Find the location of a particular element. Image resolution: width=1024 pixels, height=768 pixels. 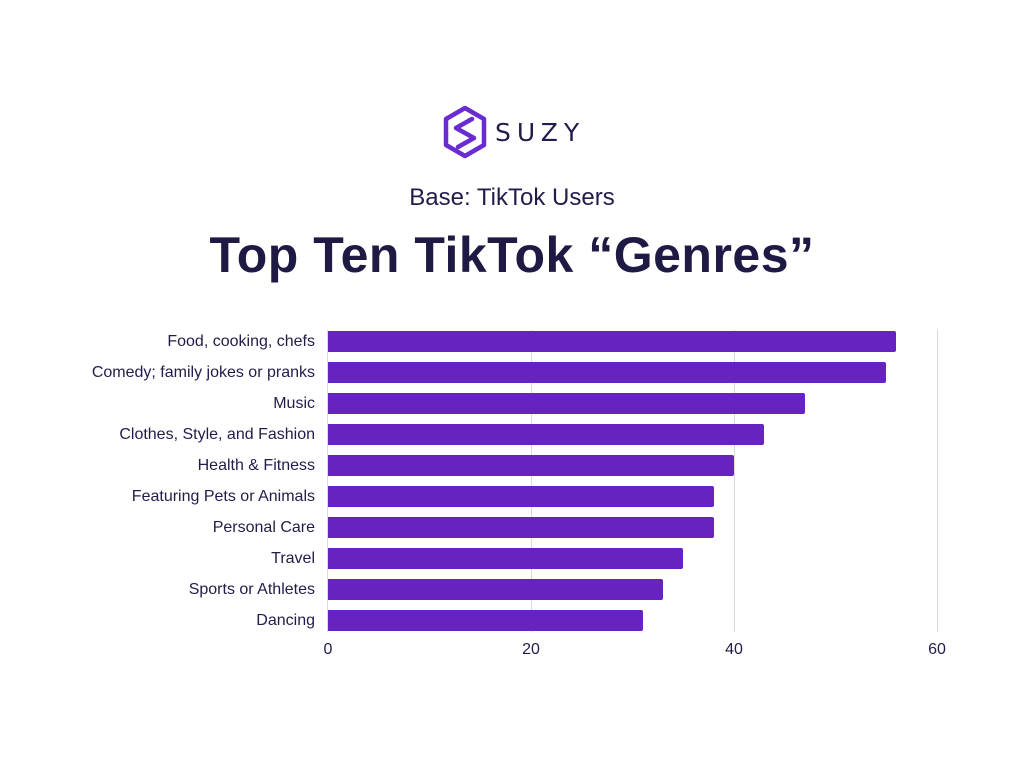

hexagon-s-logo-icon is located at coordinates (465, 132).